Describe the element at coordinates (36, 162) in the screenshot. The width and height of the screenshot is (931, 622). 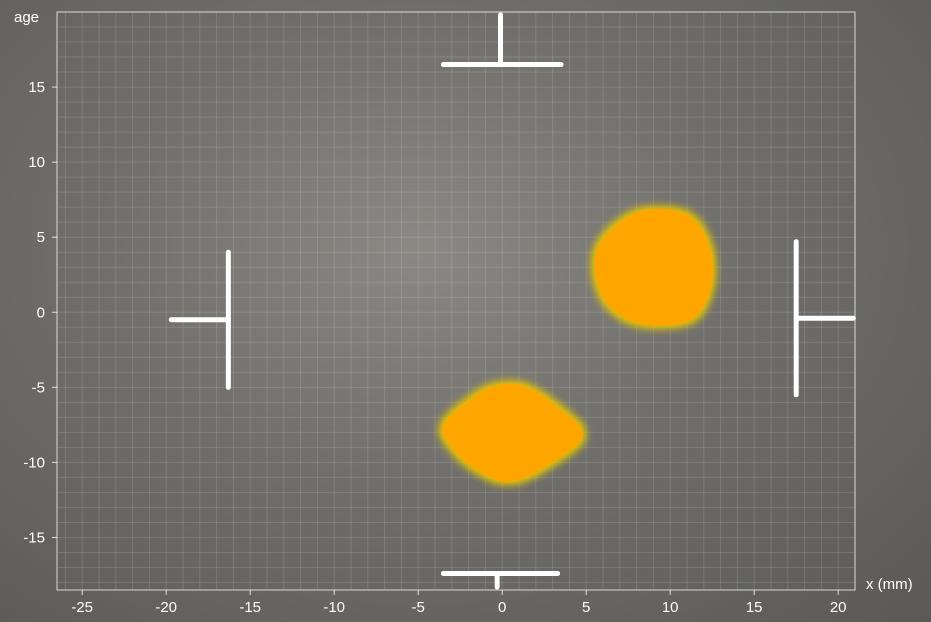
I see `y-tick-label: 10` at that location.